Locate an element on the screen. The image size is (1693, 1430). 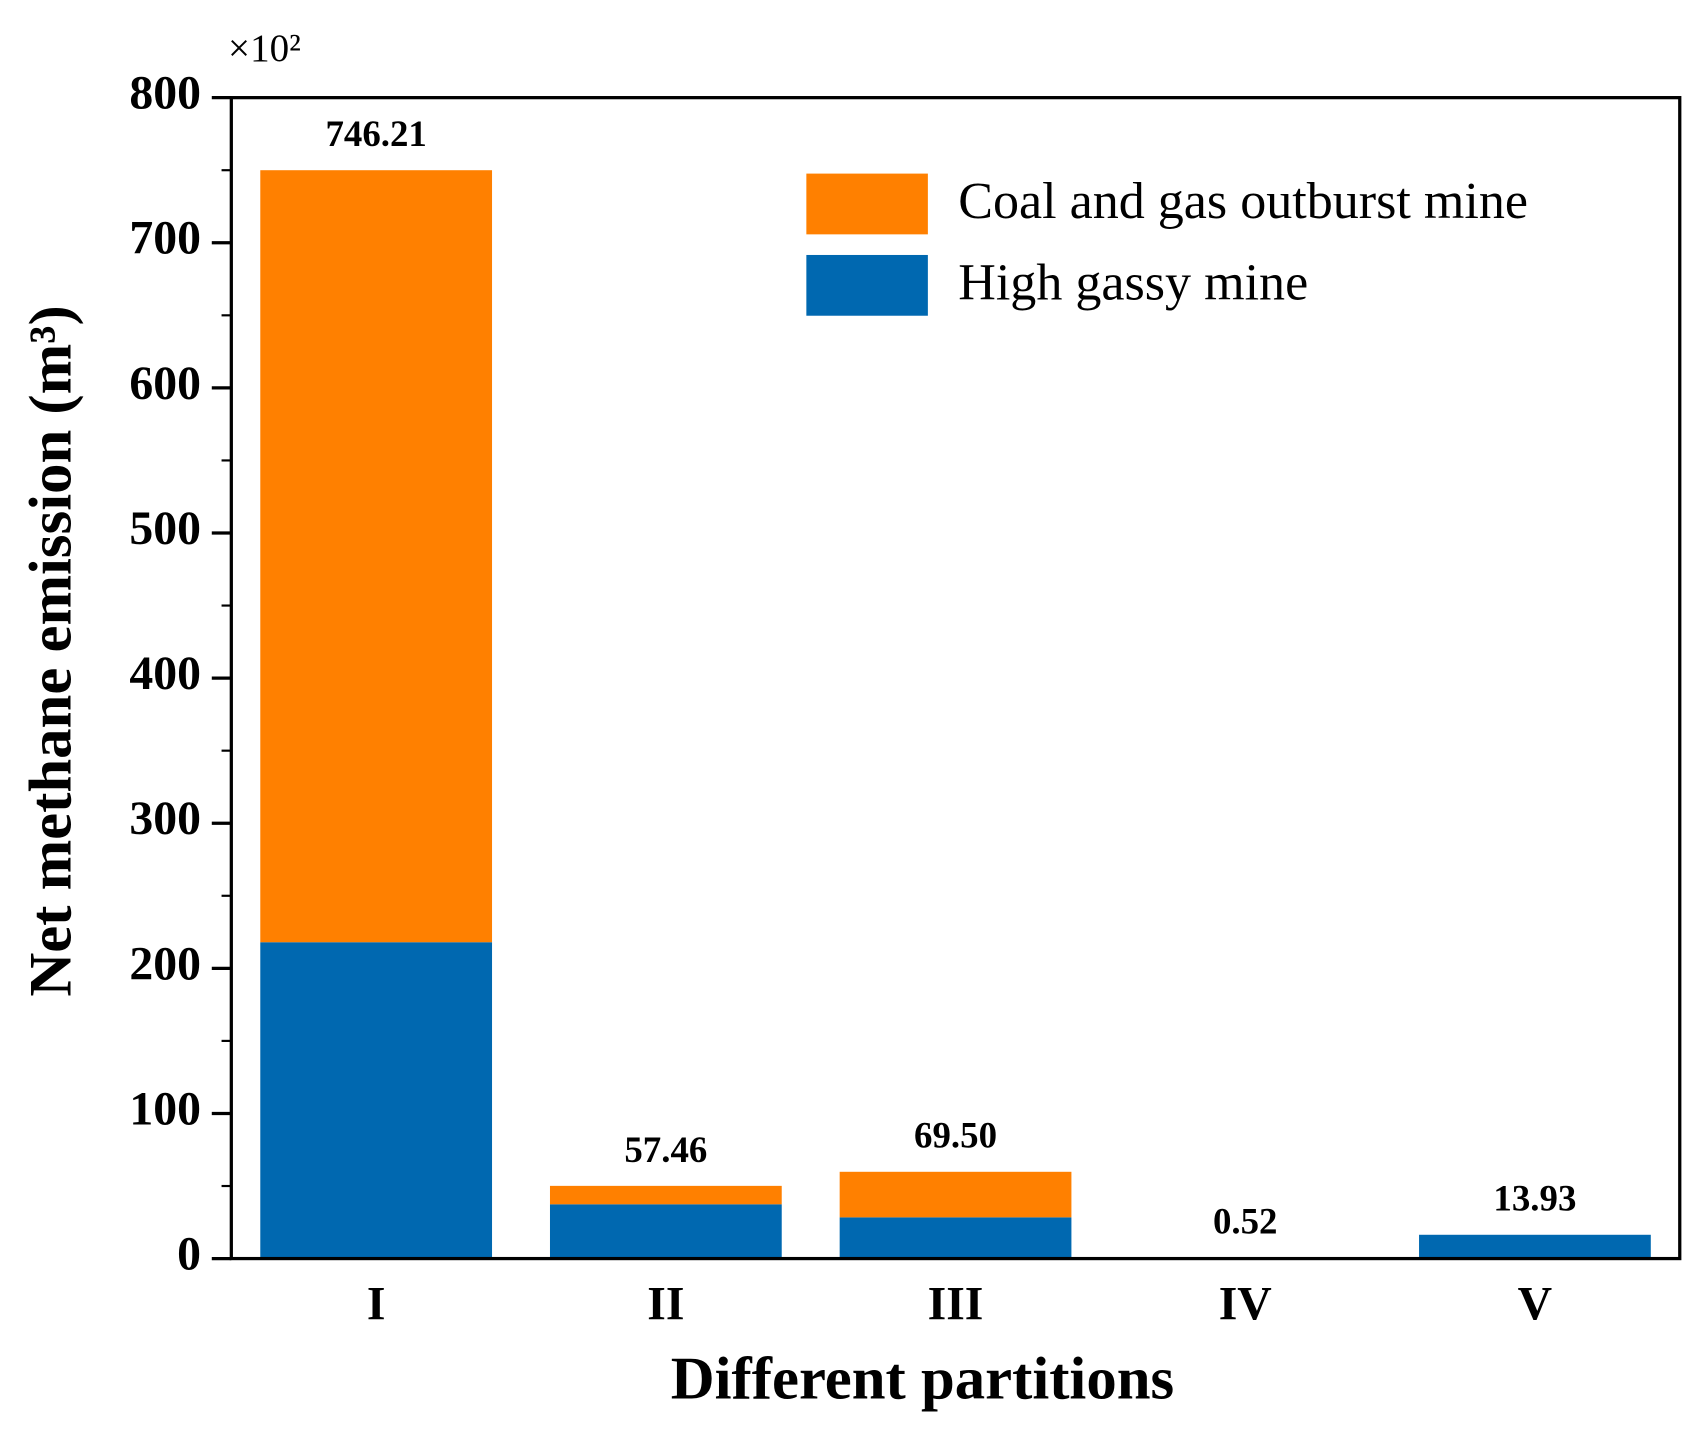
y-tick-label: 100 is located at coordinates (165, 1108).